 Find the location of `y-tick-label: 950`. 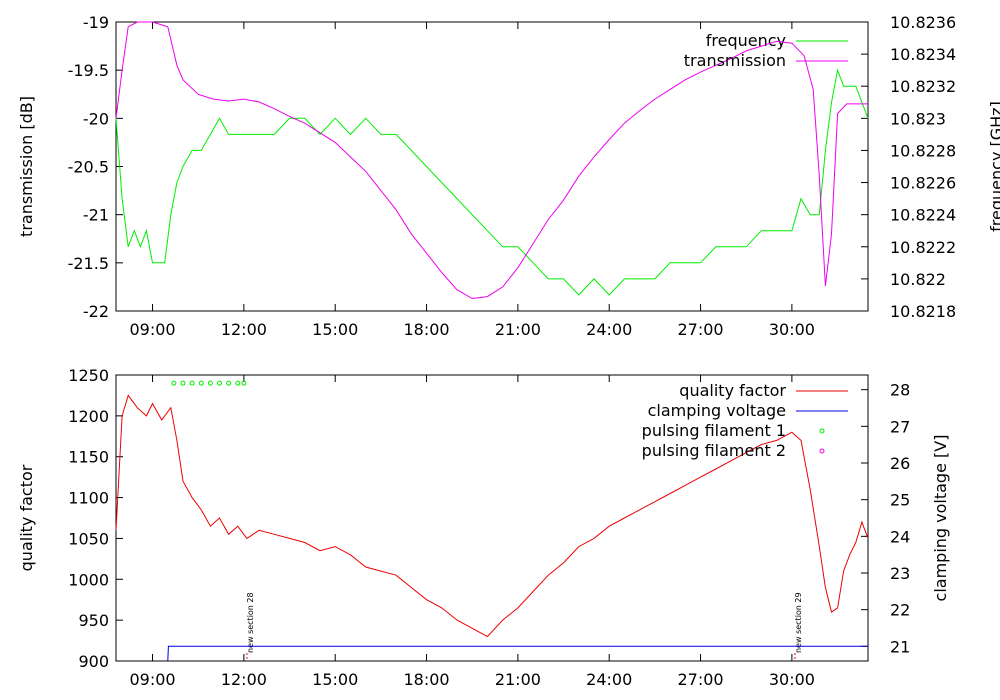

y-tick-label: 950 is located at coordinates (93, 620).